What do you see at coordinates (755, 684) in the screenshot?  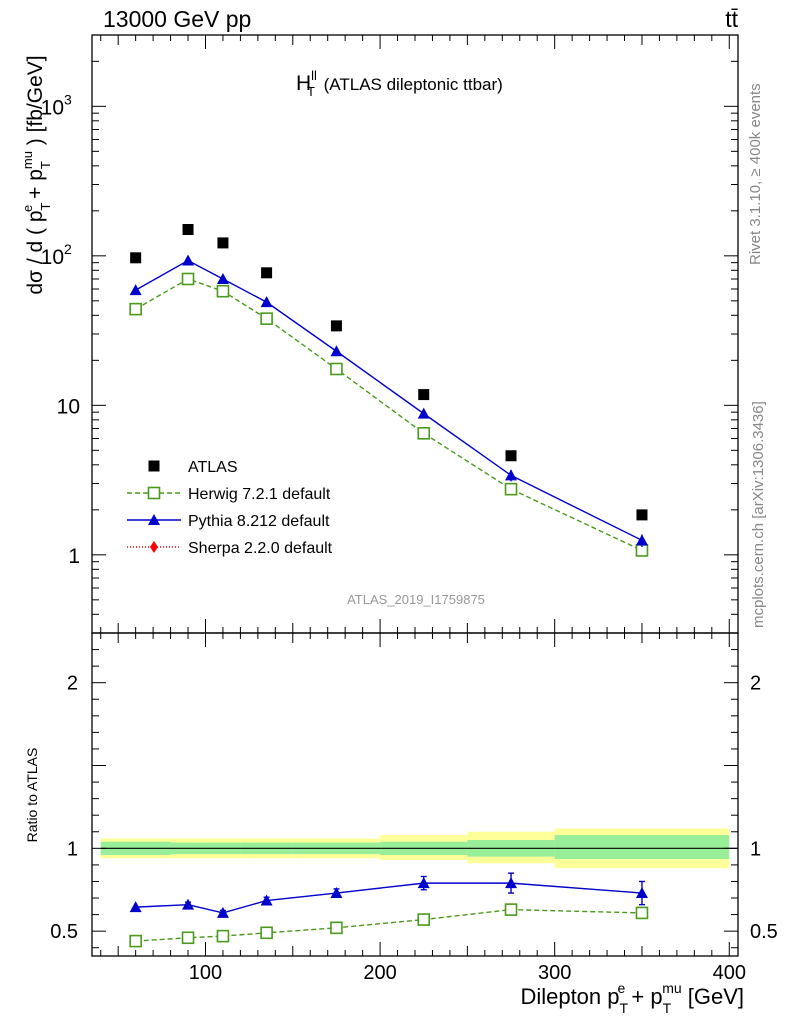 I see `ratio-y-tick-label-right: 2` at bounding box center [755, 684].